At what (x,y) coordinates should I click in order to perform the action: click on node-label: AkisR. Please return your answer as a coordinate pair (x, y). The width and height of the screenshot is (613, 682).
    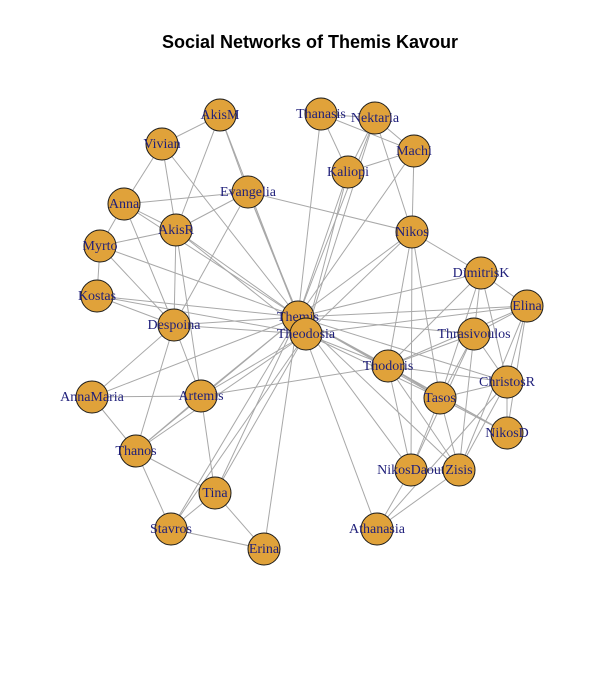
    Looking at the image, I should click on (176, 230).